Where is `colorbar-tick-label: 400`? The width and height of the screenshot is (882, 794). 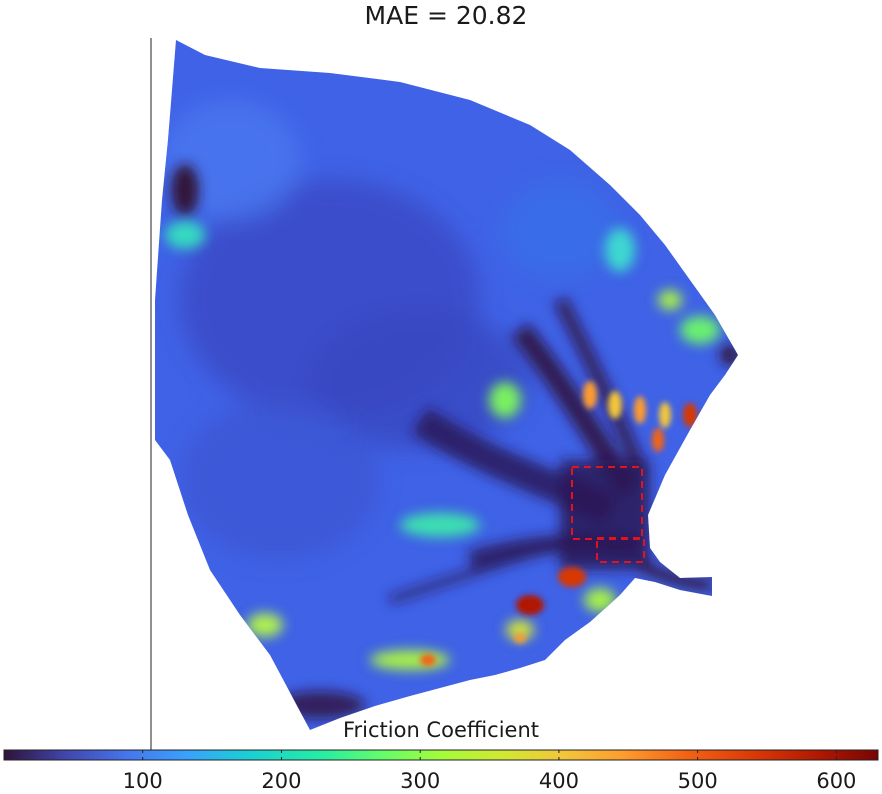
colorbar-tick-label: 400 is located at coordinates (559, 781).